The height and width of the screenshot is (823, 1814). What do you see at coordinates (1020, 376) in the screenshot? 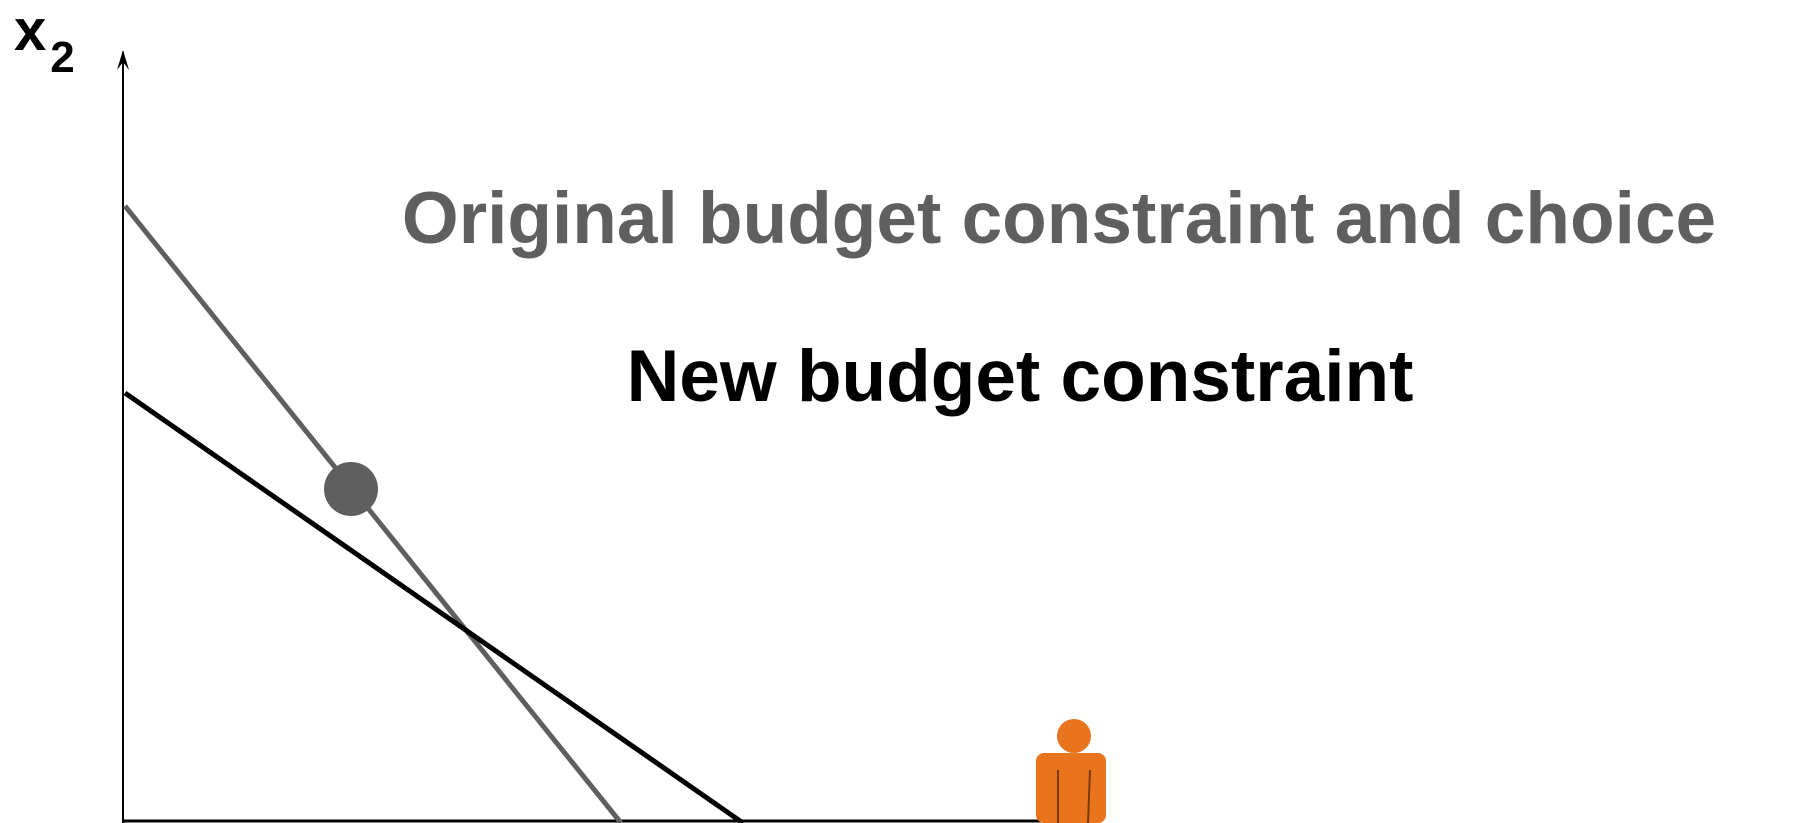
I see `new-label: New budget constraint` at bounding box center [1020, 376].